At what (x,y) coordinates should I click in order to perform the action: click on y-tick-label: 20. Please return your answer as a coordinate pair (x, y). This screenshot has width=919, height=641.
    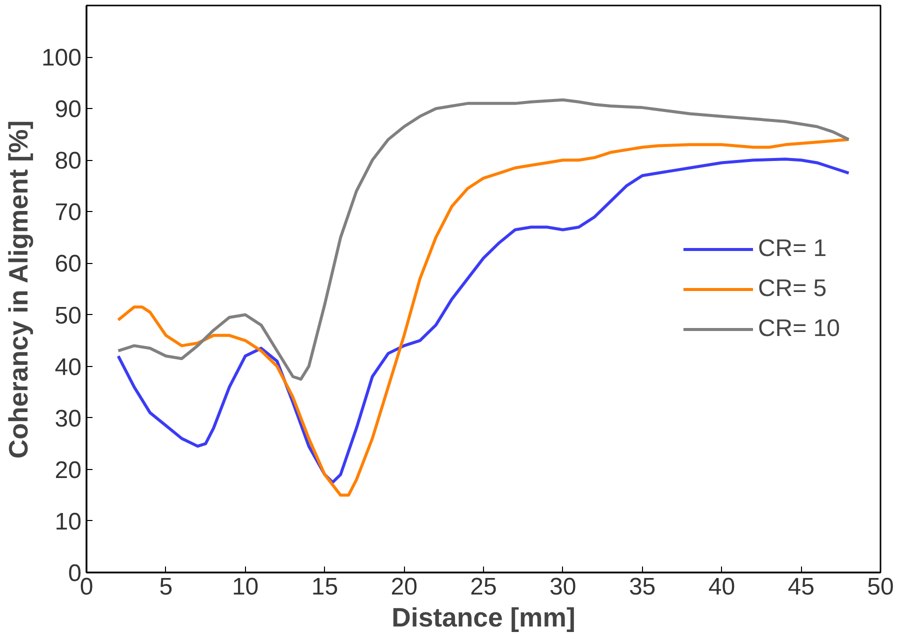
    Looking at the image, I should click on (68, 470).